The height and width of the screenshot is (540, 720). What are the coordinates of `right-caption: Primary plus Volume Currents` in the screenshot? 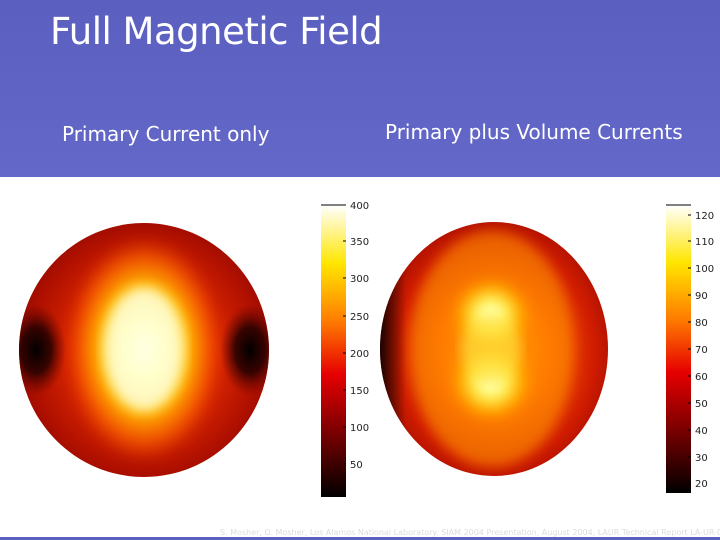 It's located at (534, 132).